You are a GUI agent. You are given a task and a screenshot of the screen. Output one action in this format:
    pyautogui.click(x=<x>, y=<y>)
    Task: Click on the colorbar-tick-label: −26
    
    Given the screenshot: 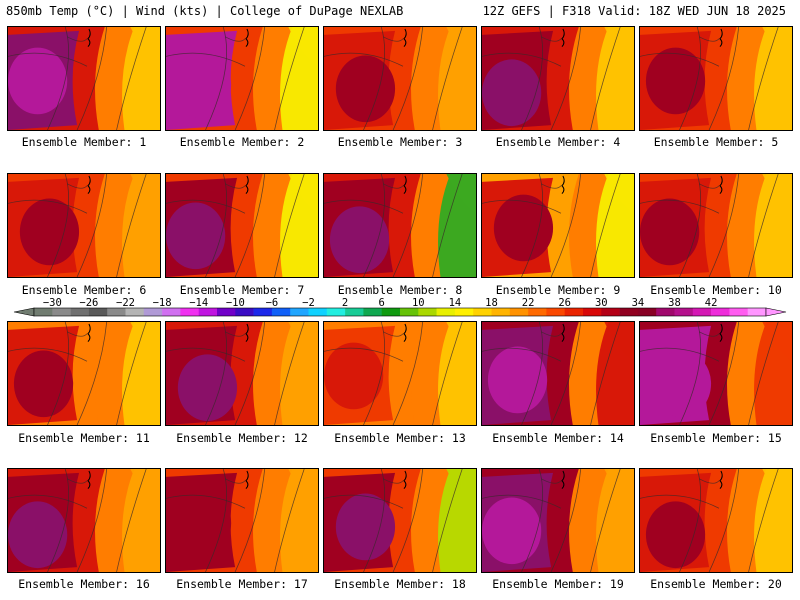 What is the action you would take?
    pyautogui.click(x=88, y=303)
    